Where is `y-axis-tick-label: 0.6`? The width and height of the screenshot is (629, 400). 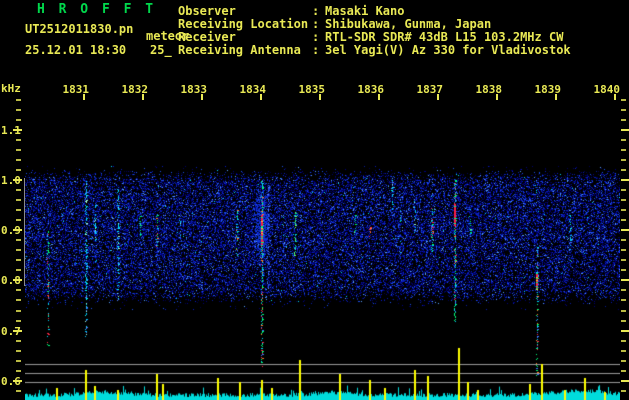 y-axis-tick-label: 0.6 is located at coordinates (11, 381).